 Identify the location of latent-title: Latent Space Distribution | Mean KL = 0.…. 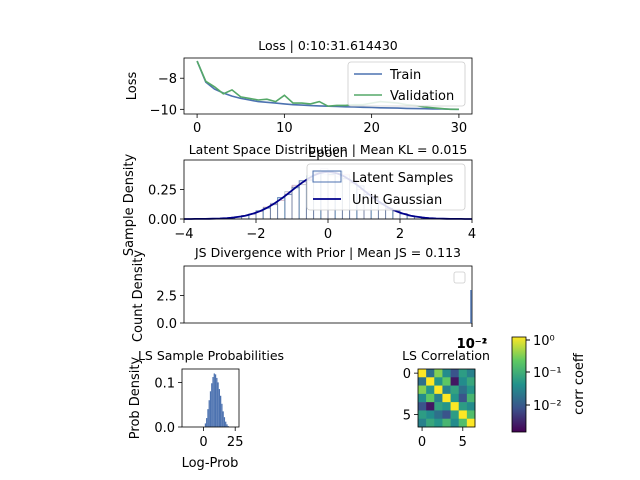
(328, 149).